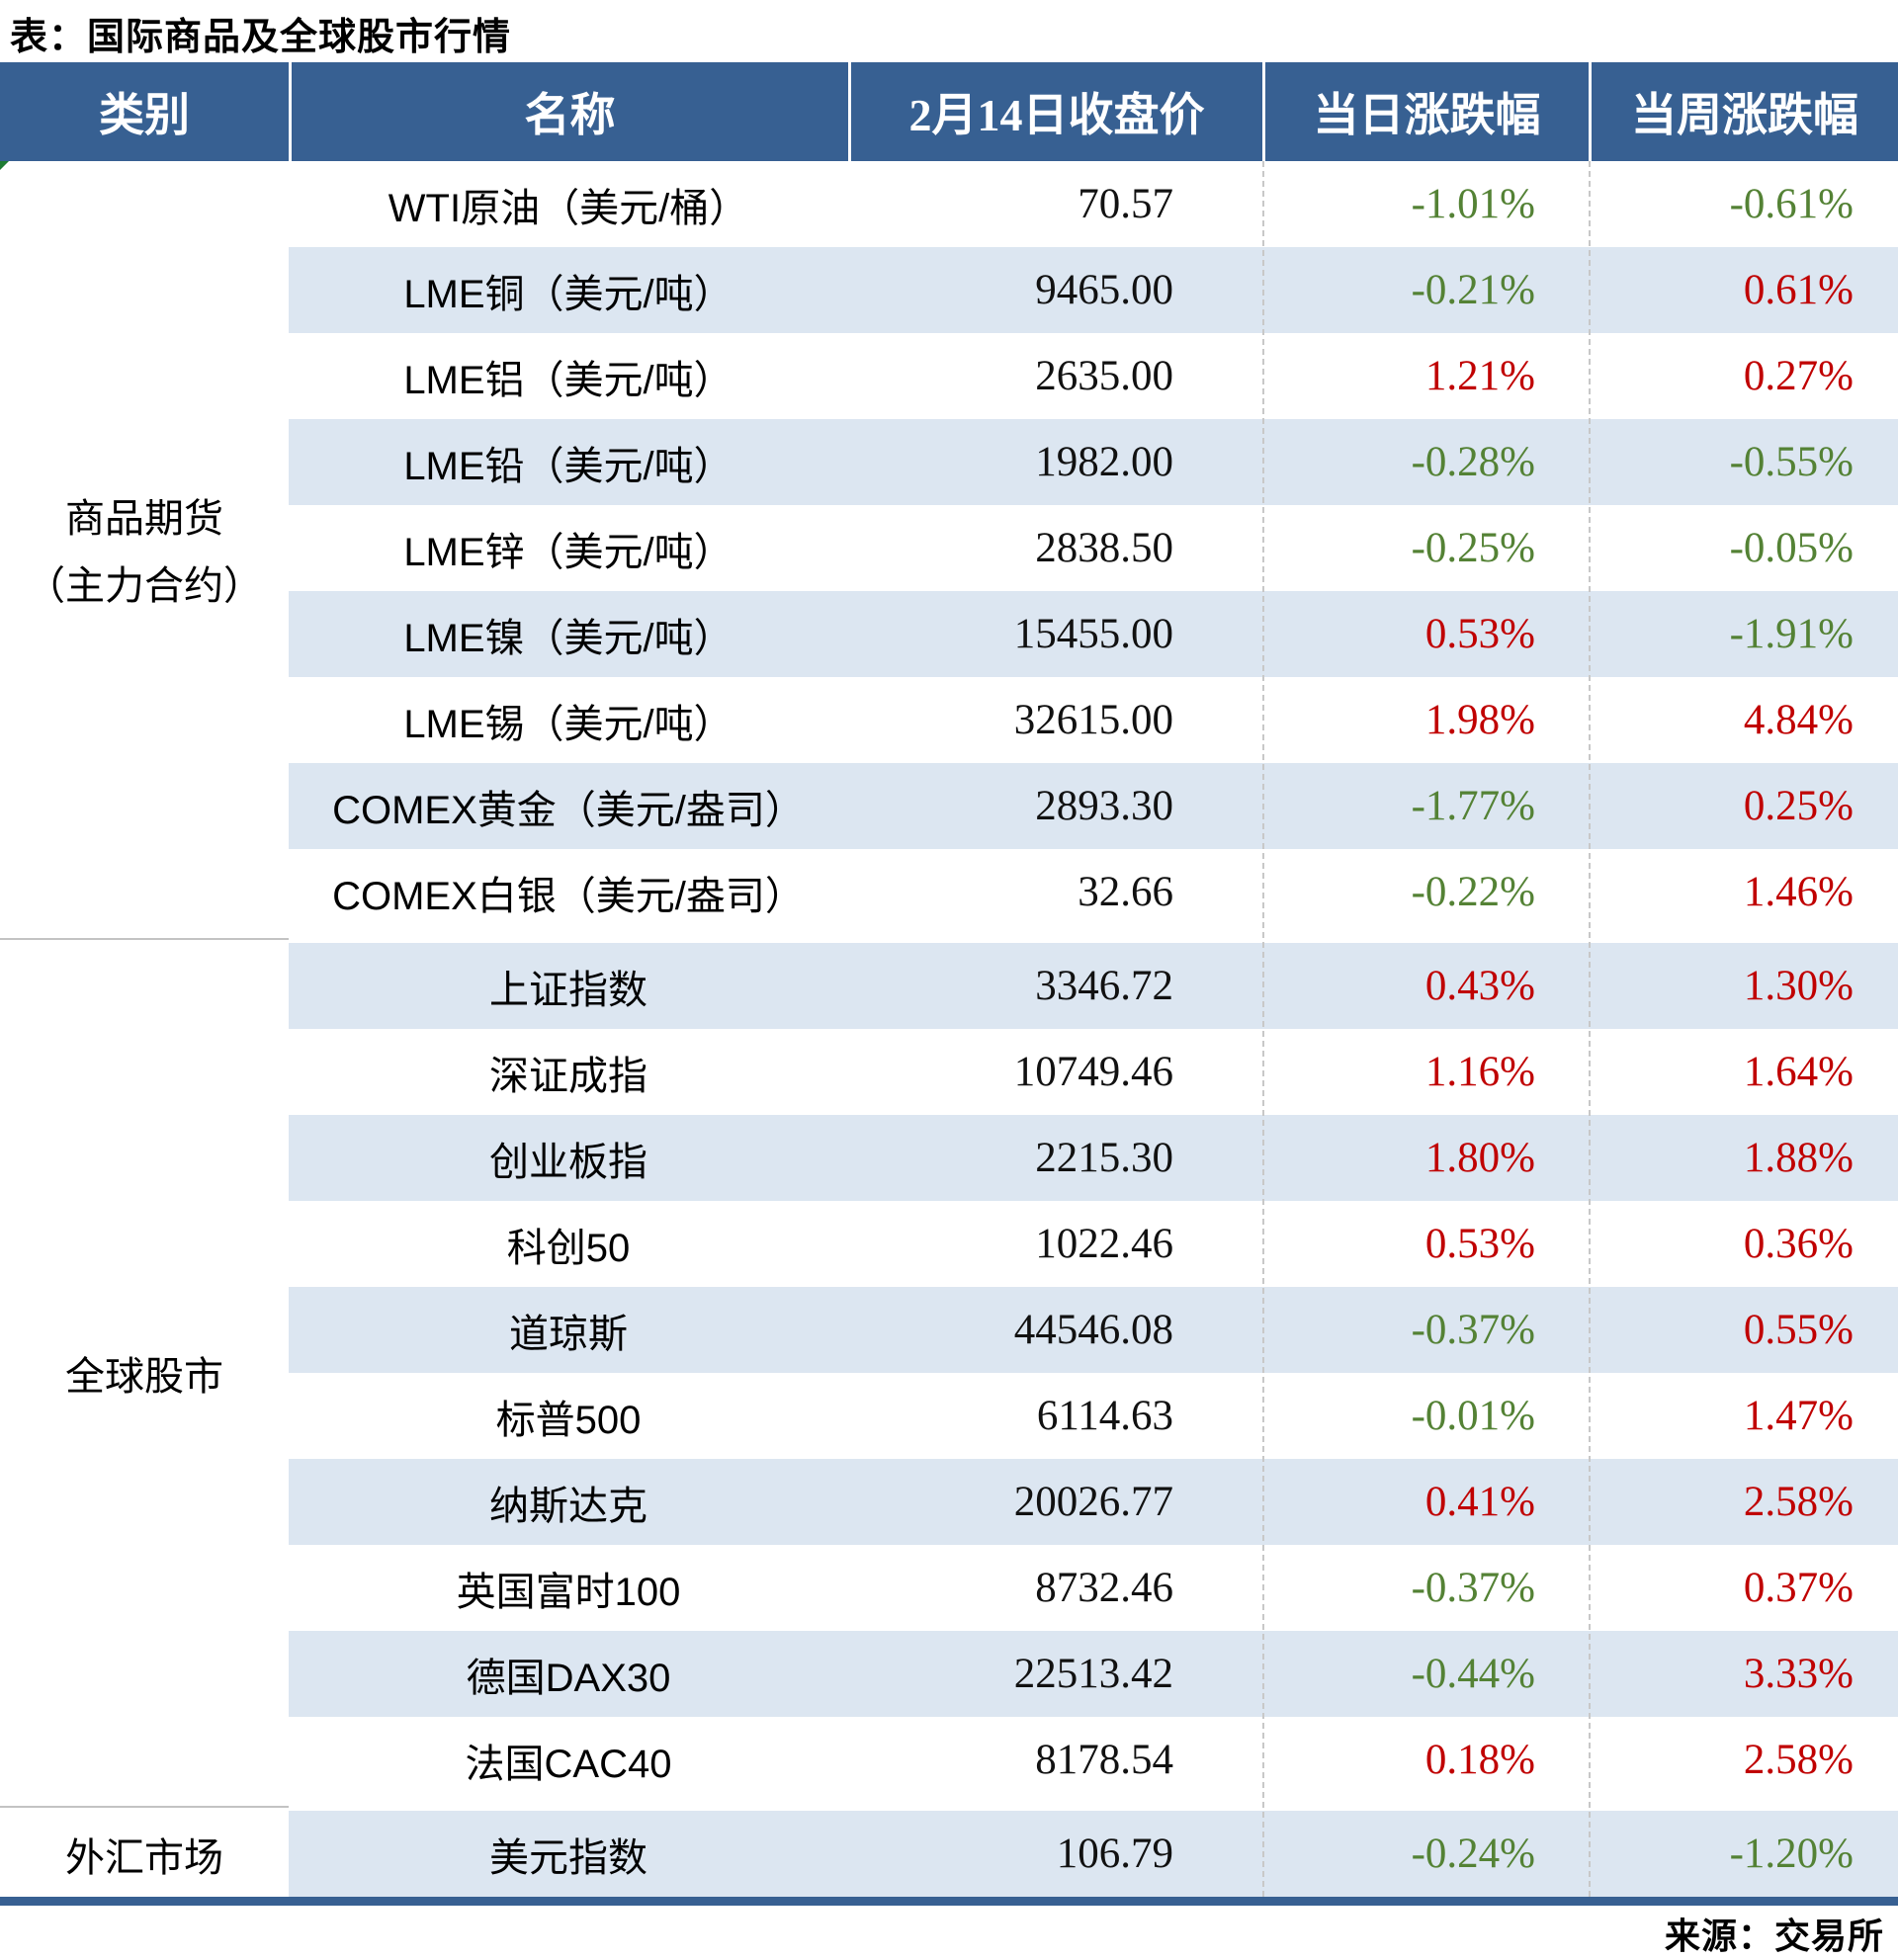 The image size is (1898, 1960). Describe the element at coordinates (1799, 720) in the screenshot. I see `weekly-change-cell: 4.84%` at that location.